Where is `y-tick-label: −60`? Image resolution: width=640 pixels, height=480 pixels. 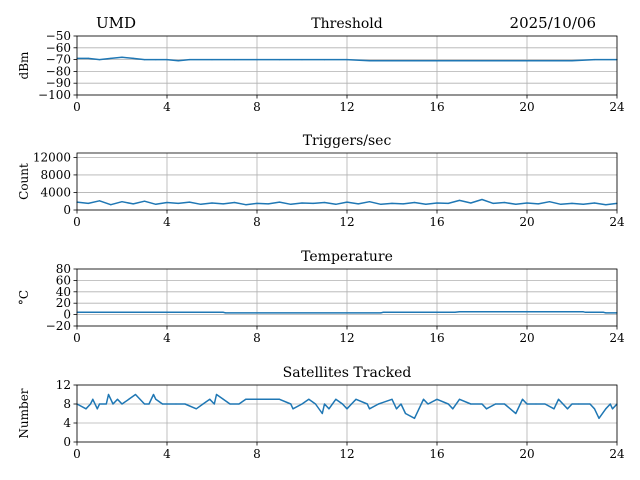 y-tick-label: −60 is located at coordinates (58, 48).